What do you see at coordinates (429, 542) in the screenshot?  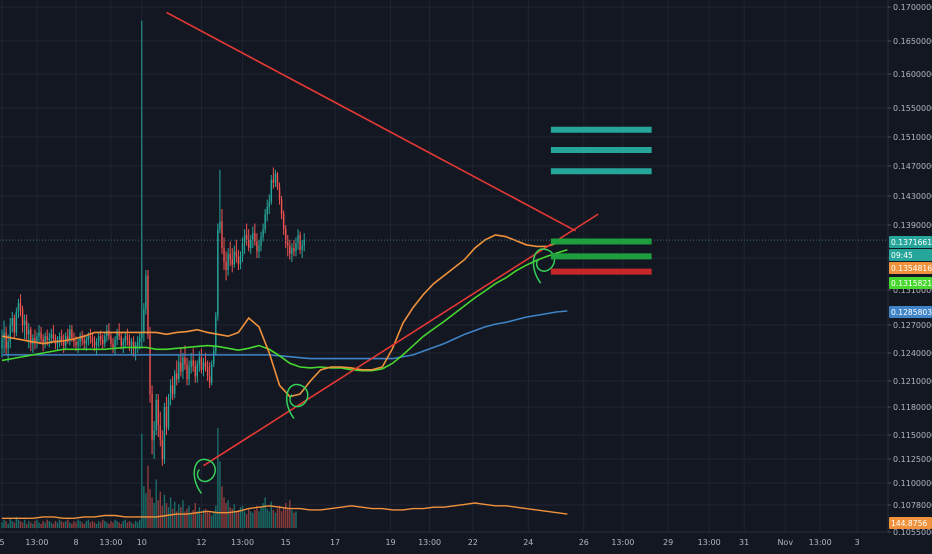 I see `time-axis-label: 13:00` at bounding box center [429, 542].